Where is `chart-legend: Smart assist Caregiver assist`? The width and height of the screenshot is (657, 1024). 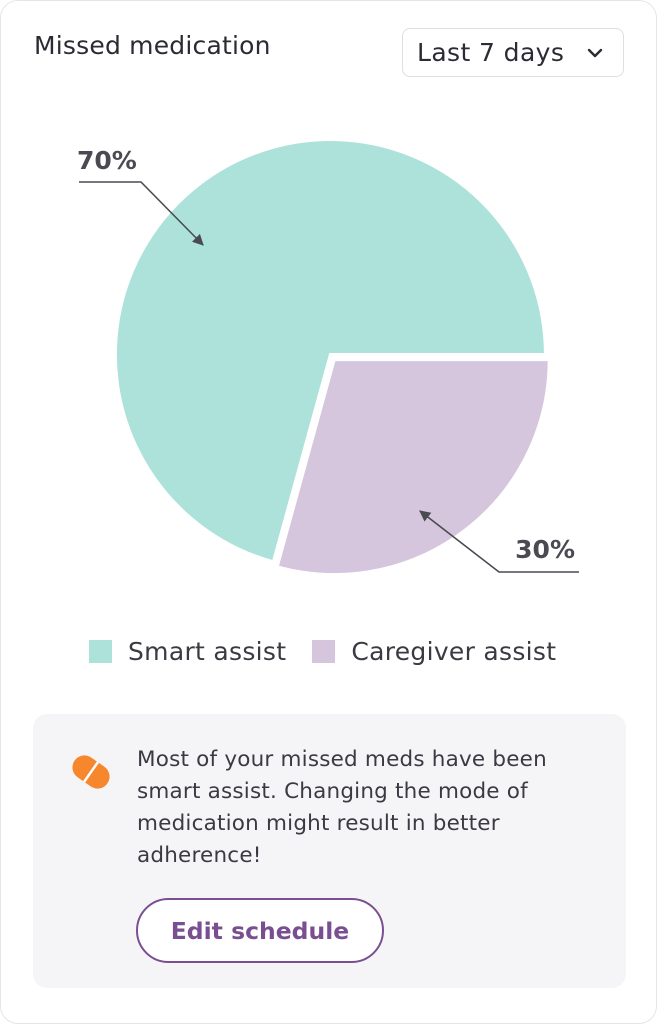 chart-legend: Smart assist Caregiver assist is located at coordinates (335, 651).